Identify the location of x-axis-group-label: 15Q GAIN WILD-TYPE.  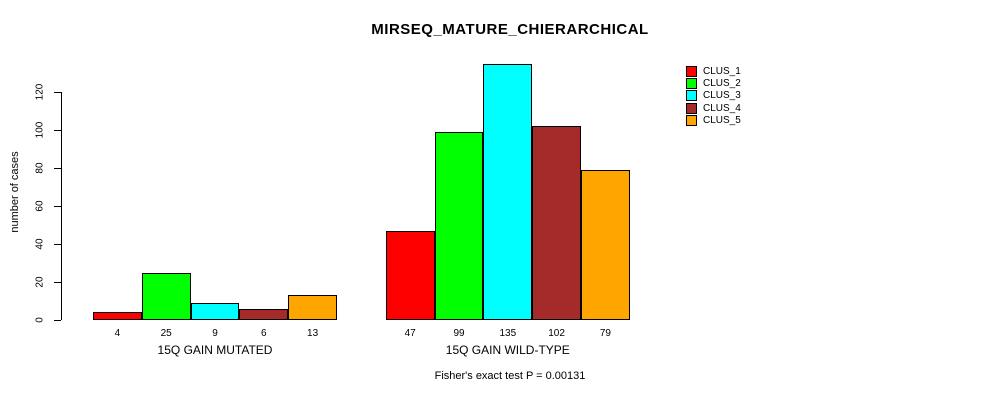
(507, 350).